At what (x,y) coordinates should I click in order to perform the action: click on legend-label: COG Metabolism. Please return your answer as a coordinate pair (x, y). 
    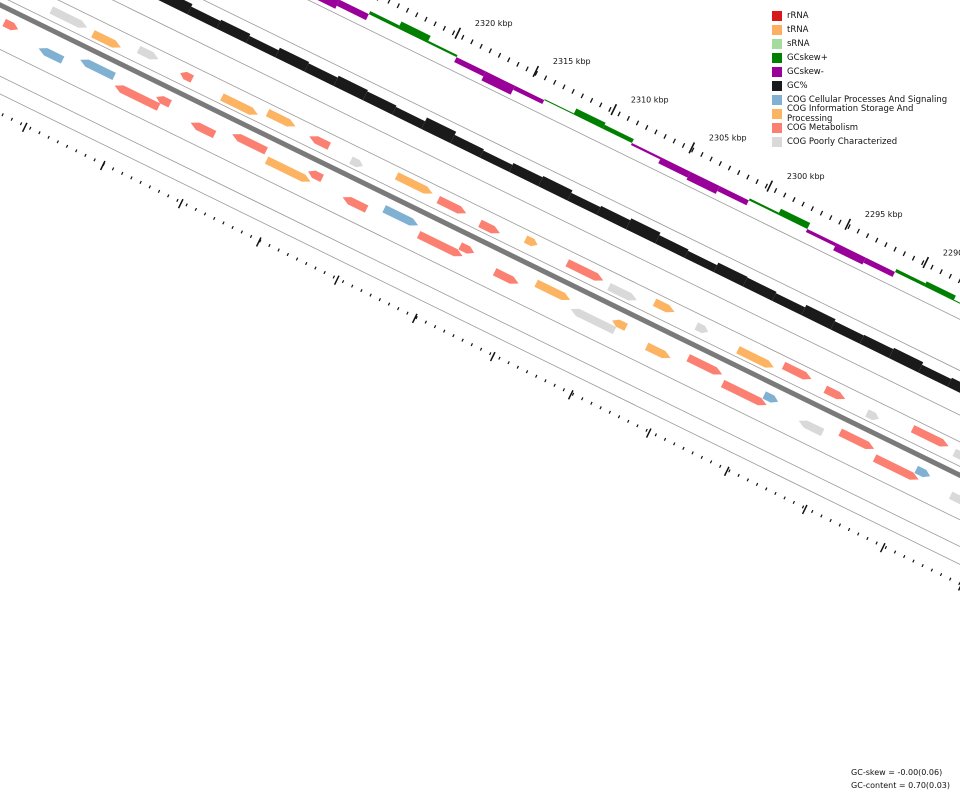
    Looking at the image, I should click on (822, 128).